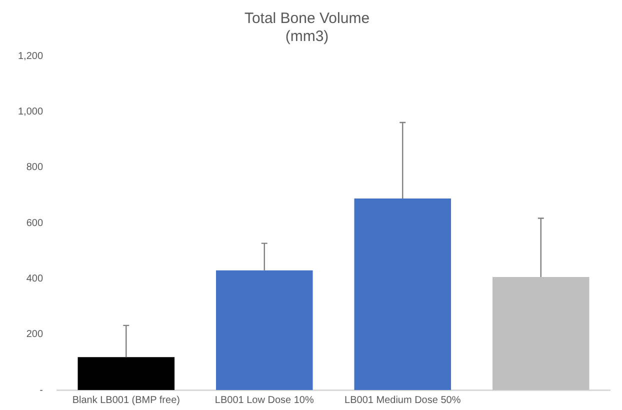 The height and width of the screenshot is (410, 622). Describe the element at coordinates (35, 223) in the screenshot. I see `y-tick-label: 600` at that location.